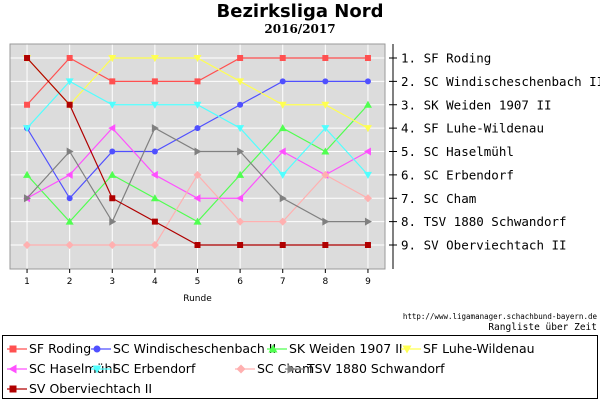 The height and width of the screenshot is (400, 600). I want to click on rank-label: 8. TSV 1880 Schwandorf, so click(484, 221).